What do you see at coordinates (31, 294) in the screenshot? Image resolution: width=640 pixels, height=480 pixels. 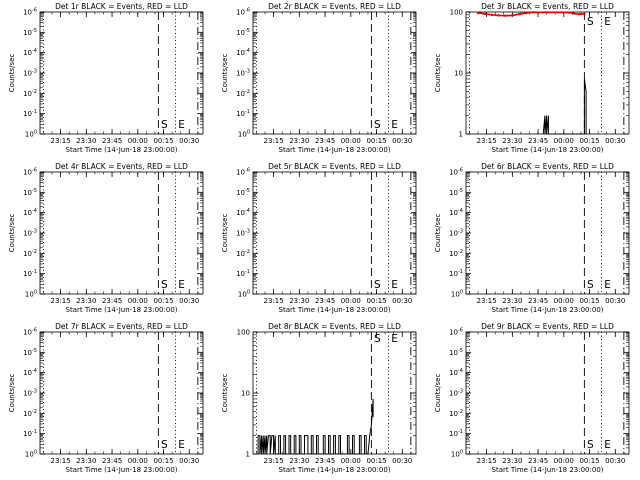 I see `y-tick-label: 10⁰` at bounding box center [31, 294].